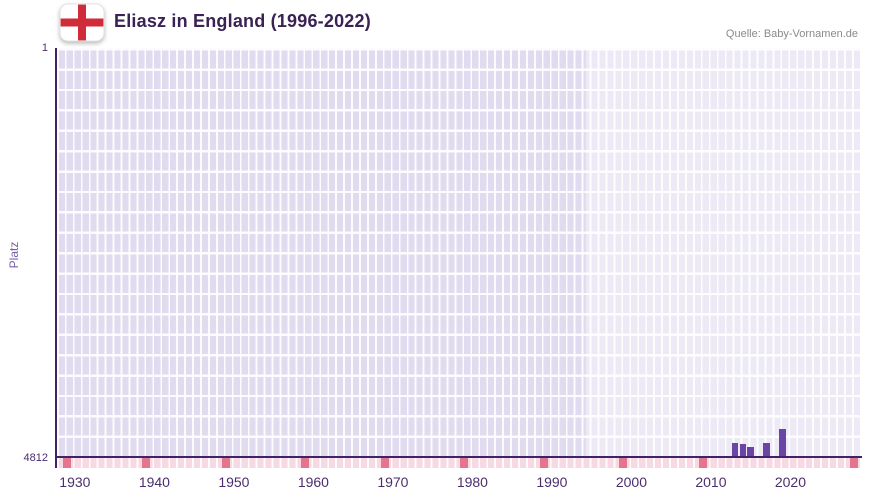 The image size is (873, 502). Describe the element at coordinates (313, 482) in the screenshot. I see `x-tick-label-1960: 1960` at that location.